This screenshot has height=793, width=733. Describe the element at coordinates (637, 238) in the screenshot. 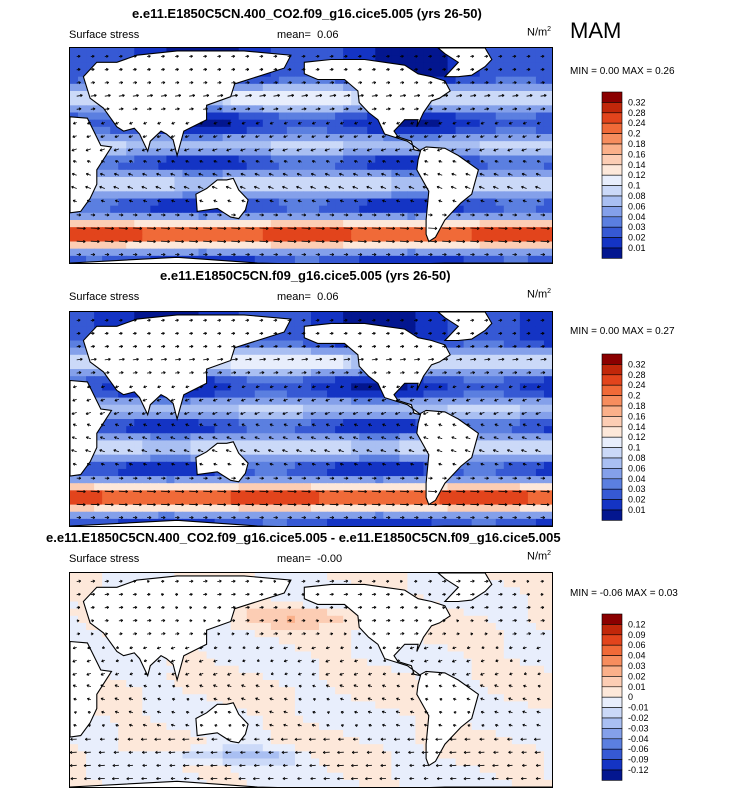

I see `colorbar-tick-label: 0.02` at that location.